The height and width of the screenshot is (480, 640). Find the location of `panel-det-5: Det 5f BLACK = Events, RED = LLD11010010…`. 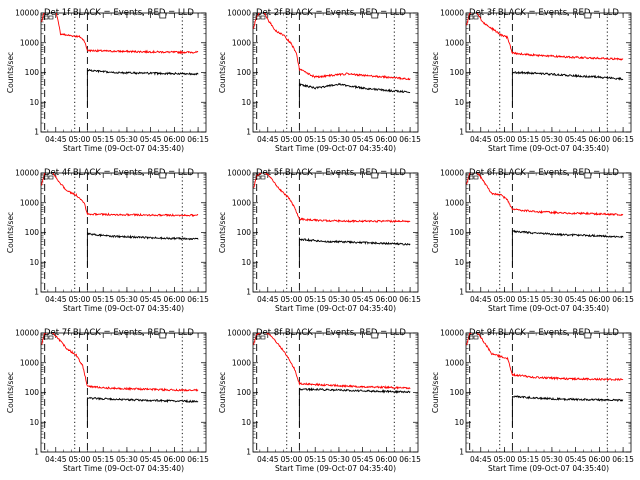

panel-det-5: Det 5f BLACK = Events, RED = LLD11010010… is located at coordinates (319, 240).